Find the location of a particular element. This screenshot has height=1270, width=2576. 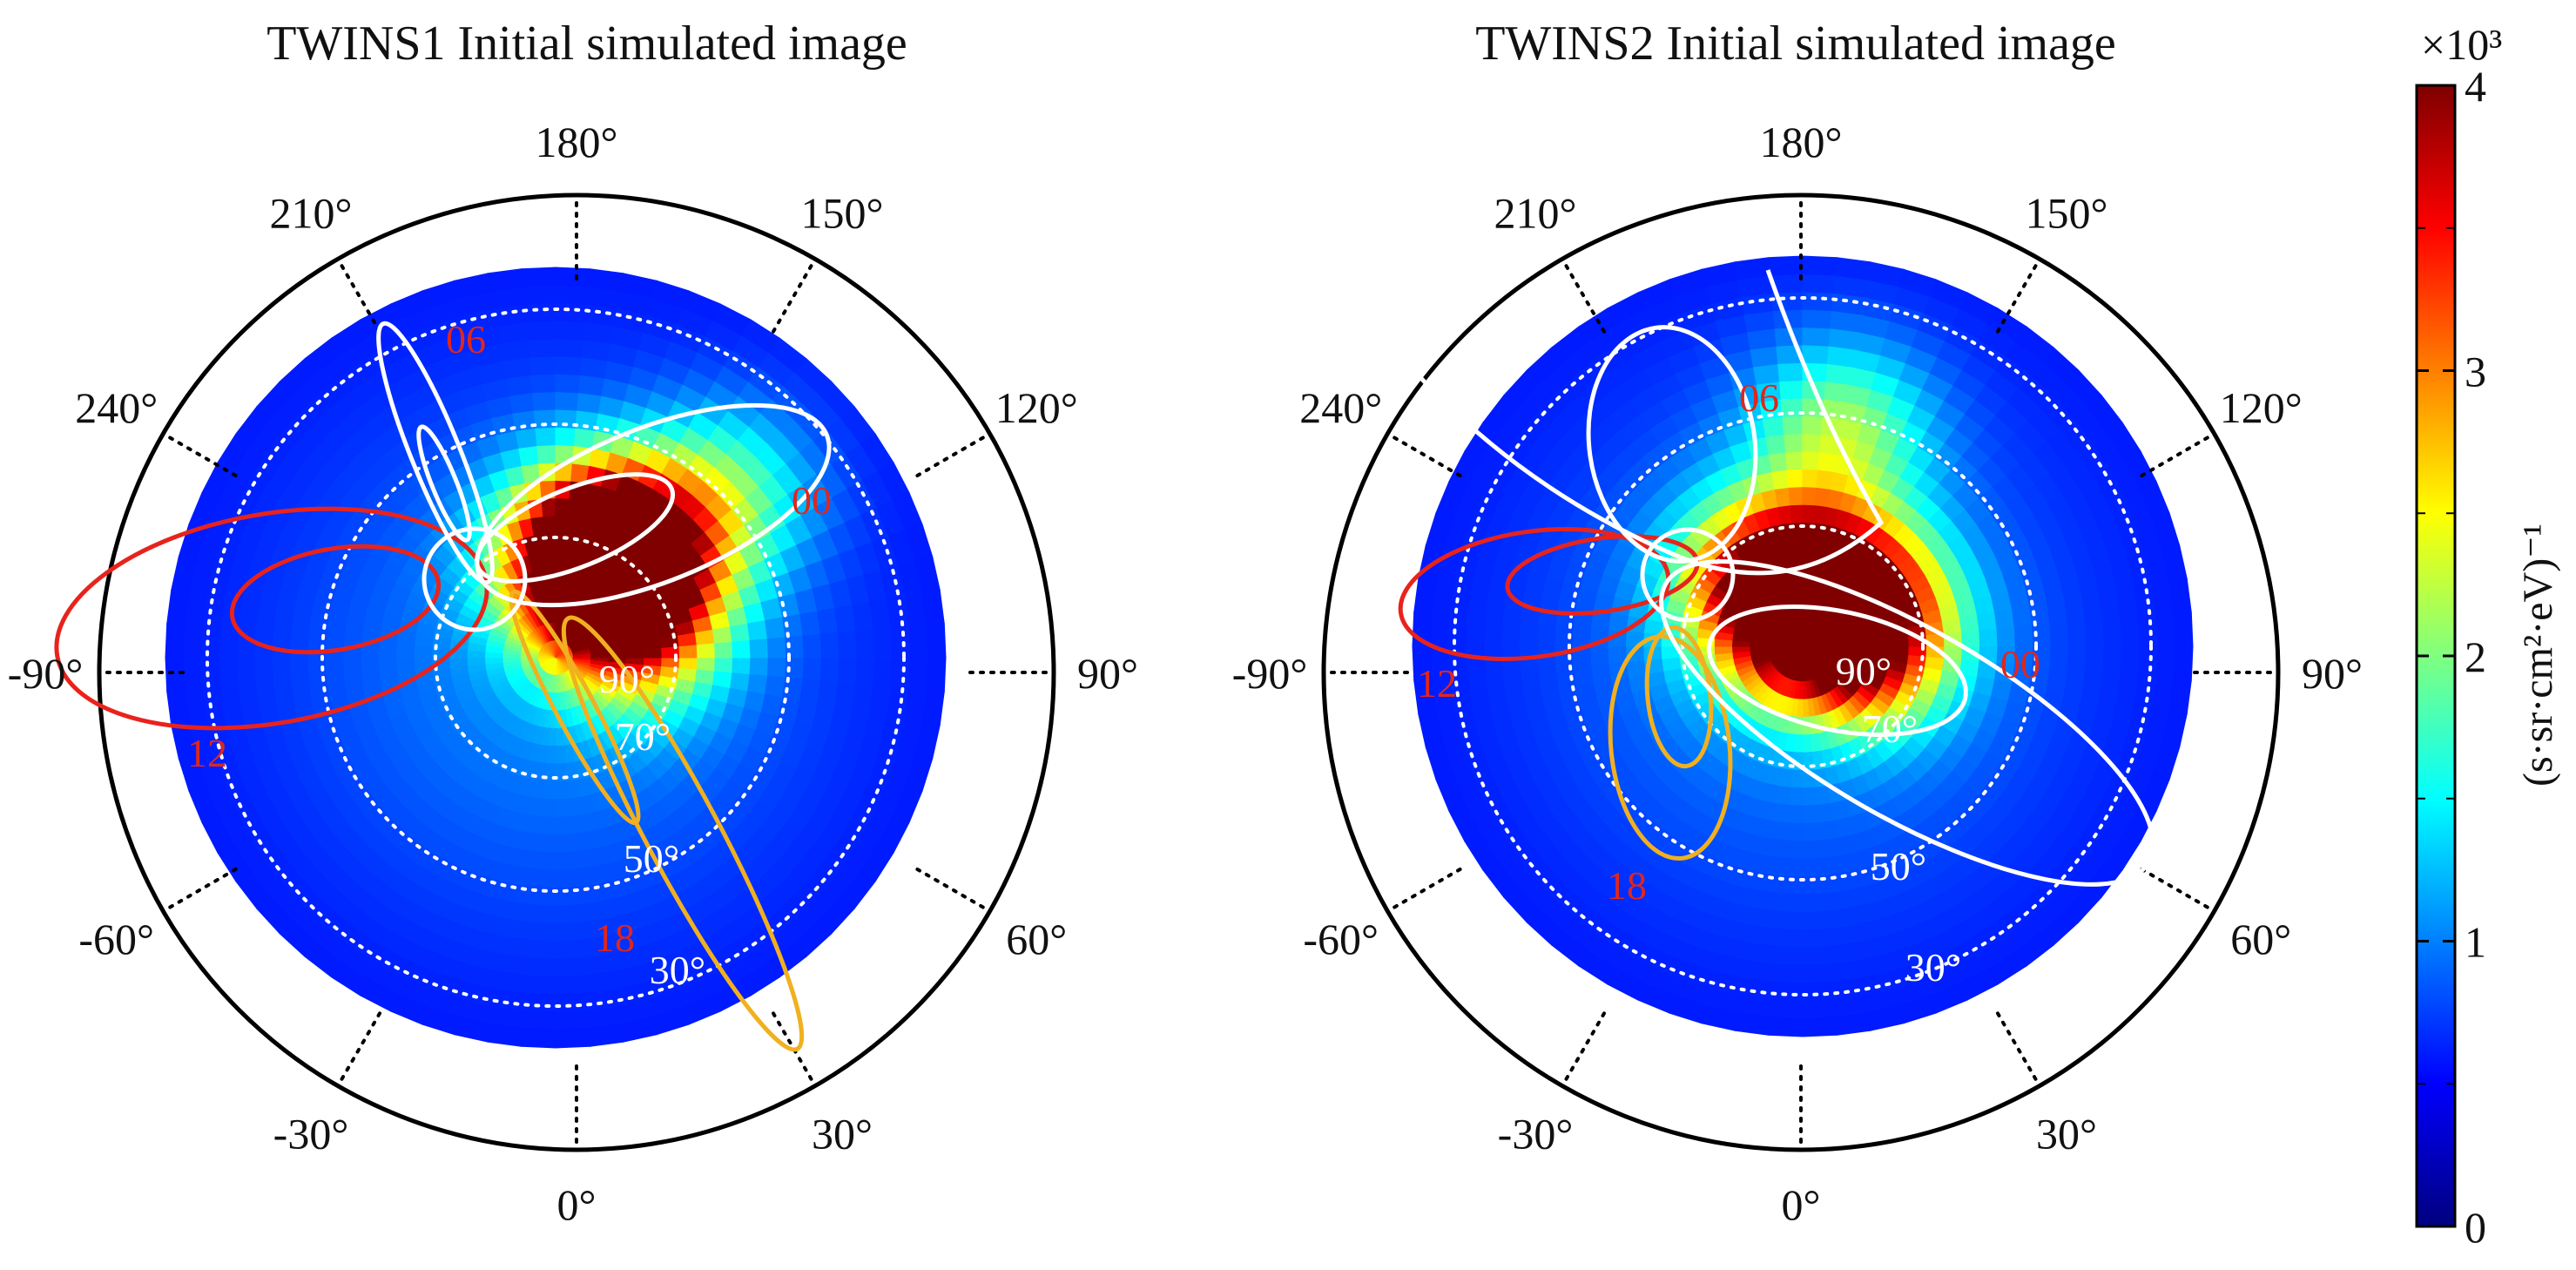

colorbar-tick-label: 1 is located at coordinates (2475, 942).